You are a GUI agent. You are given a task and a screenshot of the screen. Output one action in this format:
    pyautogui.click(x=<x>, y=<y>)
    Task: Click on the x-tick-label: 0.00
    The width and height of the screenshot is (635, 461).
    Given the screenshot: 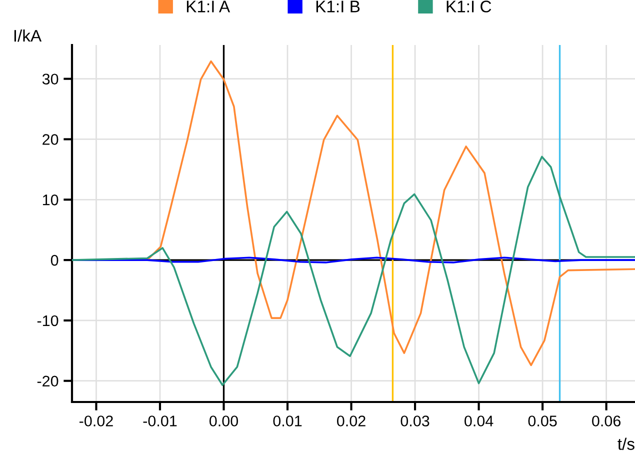 What is the action you would take?
    pyautogui.click(x=223, y=421)
    